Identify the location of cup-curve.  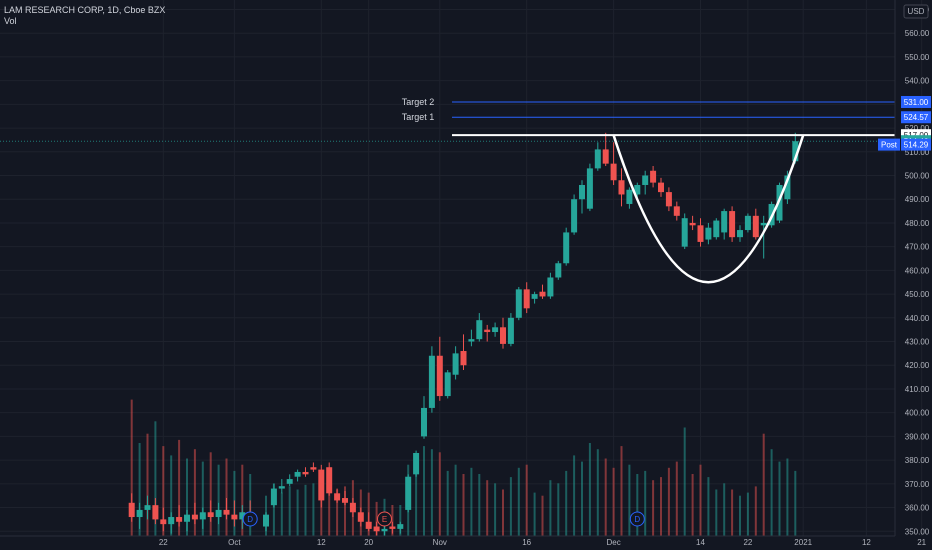
(708, 209).